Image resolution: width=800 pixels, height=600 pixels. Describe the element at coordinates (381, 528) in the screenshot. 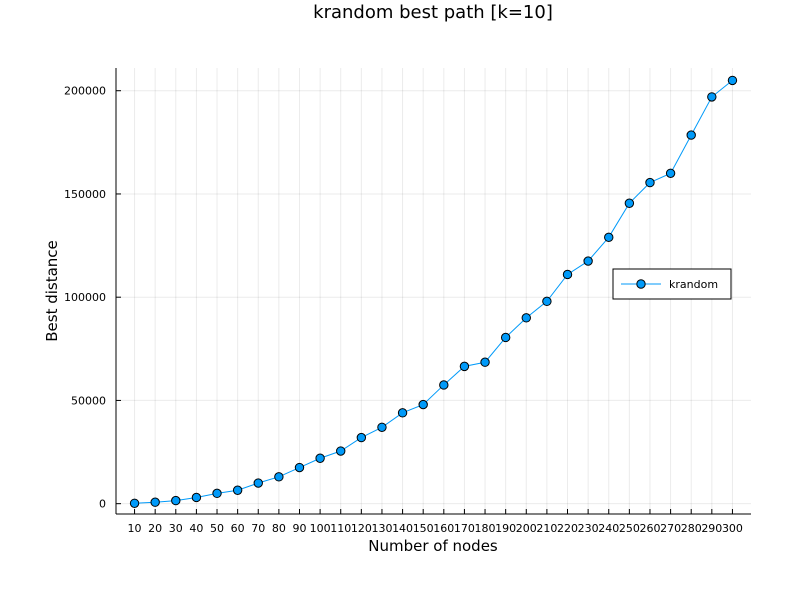

I see `x-tick-label: 130` at that location.